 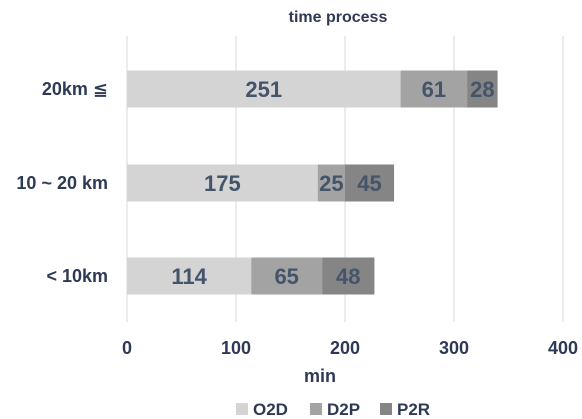 I want to click on data-label: 61, so click(x=434, y=89).